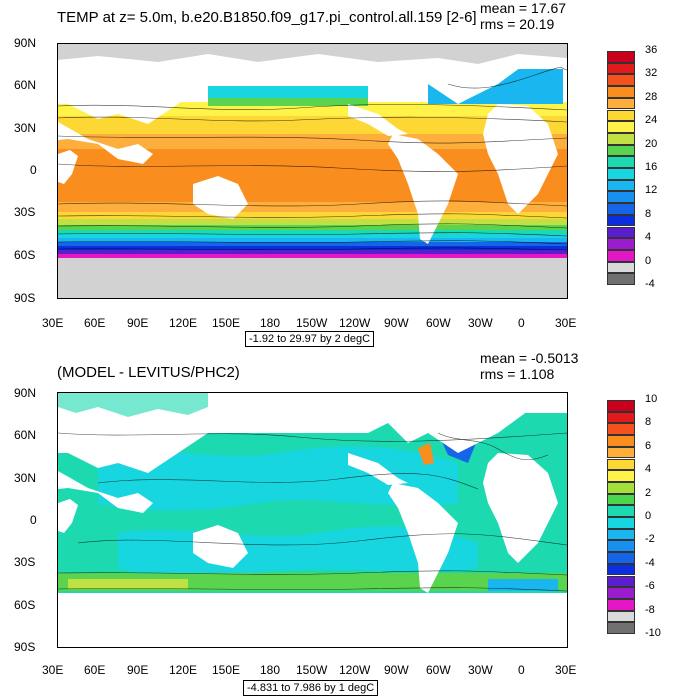 The height and width of the screenshot is (700, 700). I want to click on colorbar-label: 24, so click(651, 120).